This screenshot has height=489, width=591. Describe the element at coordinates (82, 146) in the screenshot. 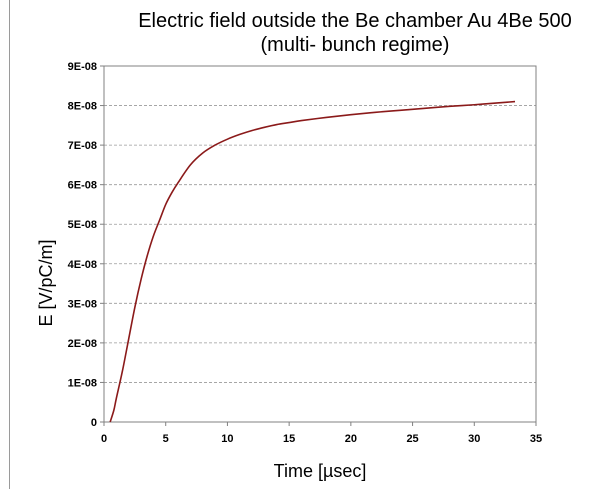

I see `y-tick-label-7: 7E-08` at that location.